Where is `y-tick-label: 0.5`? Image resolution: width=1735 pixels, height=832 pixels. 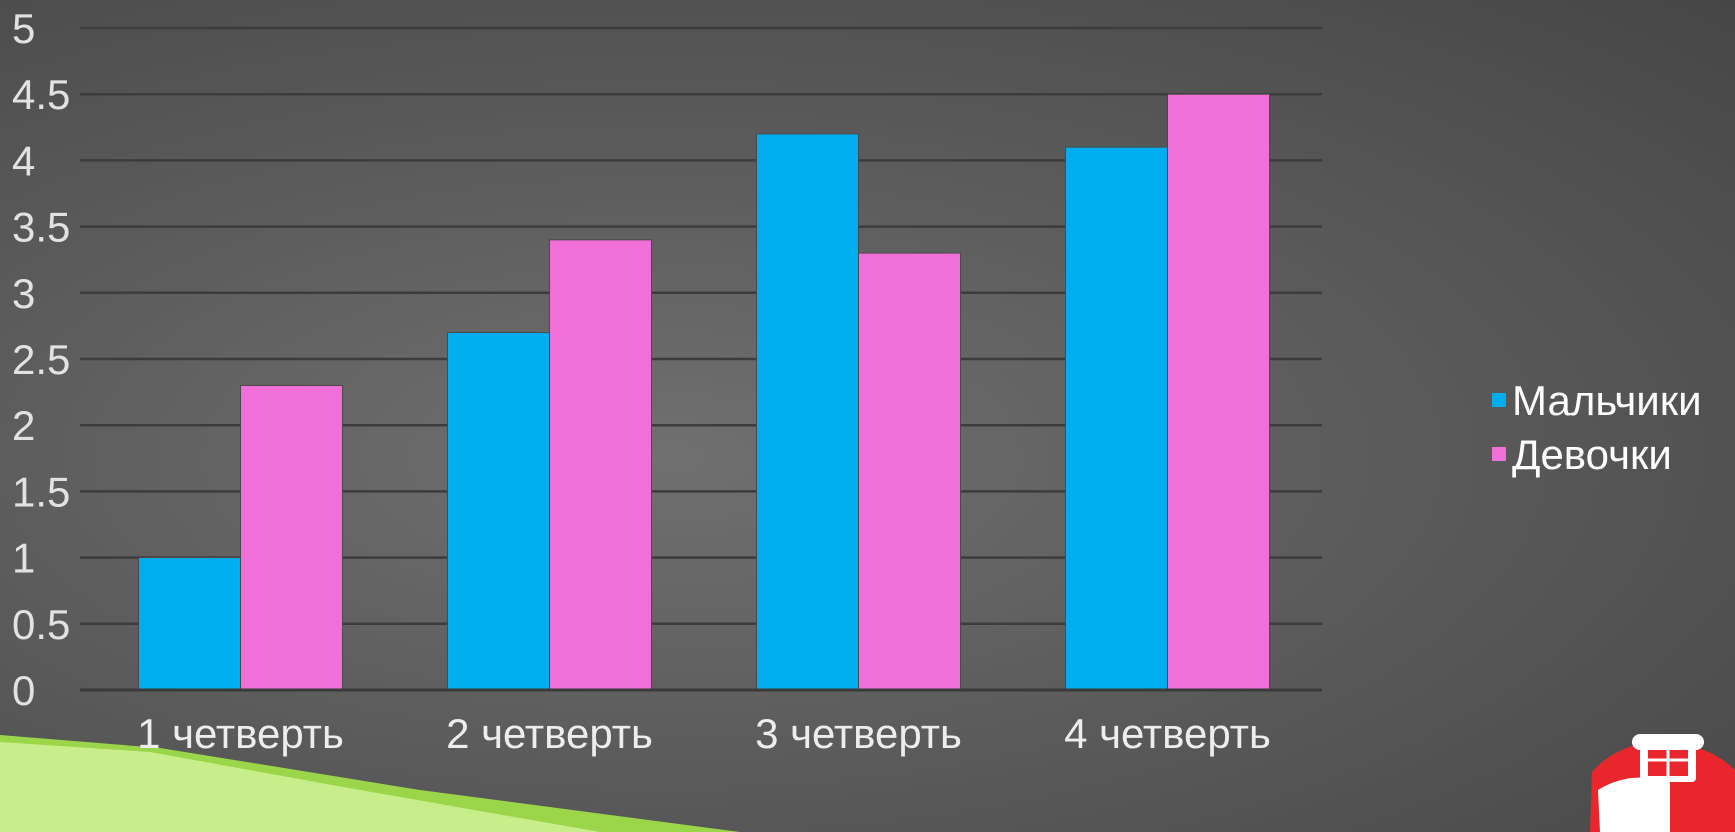
y-tick-label: 0.5 is located at coordinates (41, 624).